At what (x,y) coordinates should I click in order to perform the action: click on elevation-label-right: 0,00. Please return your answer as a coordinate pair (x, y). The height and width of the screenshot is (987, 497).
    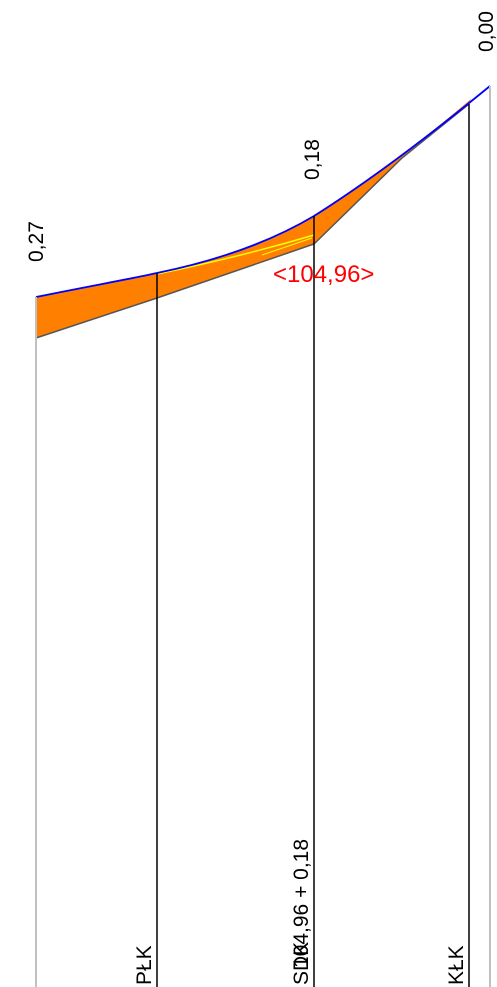
    Looking at the image, I should click on (486, 31).